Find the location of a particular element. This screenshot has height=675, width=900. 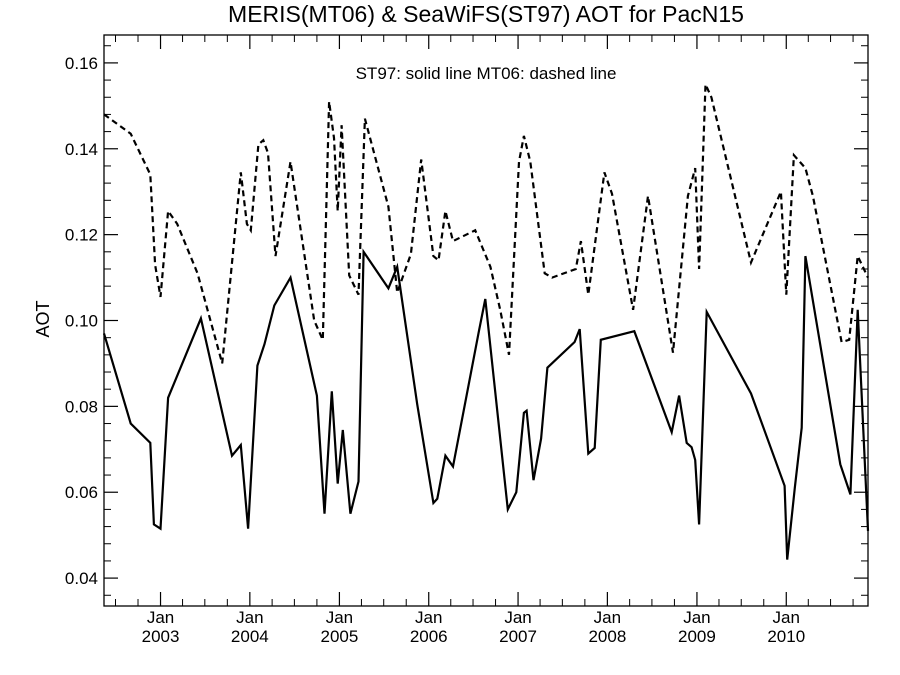

x-tick-year-label: 2007 is located at coordinates (518, 636).